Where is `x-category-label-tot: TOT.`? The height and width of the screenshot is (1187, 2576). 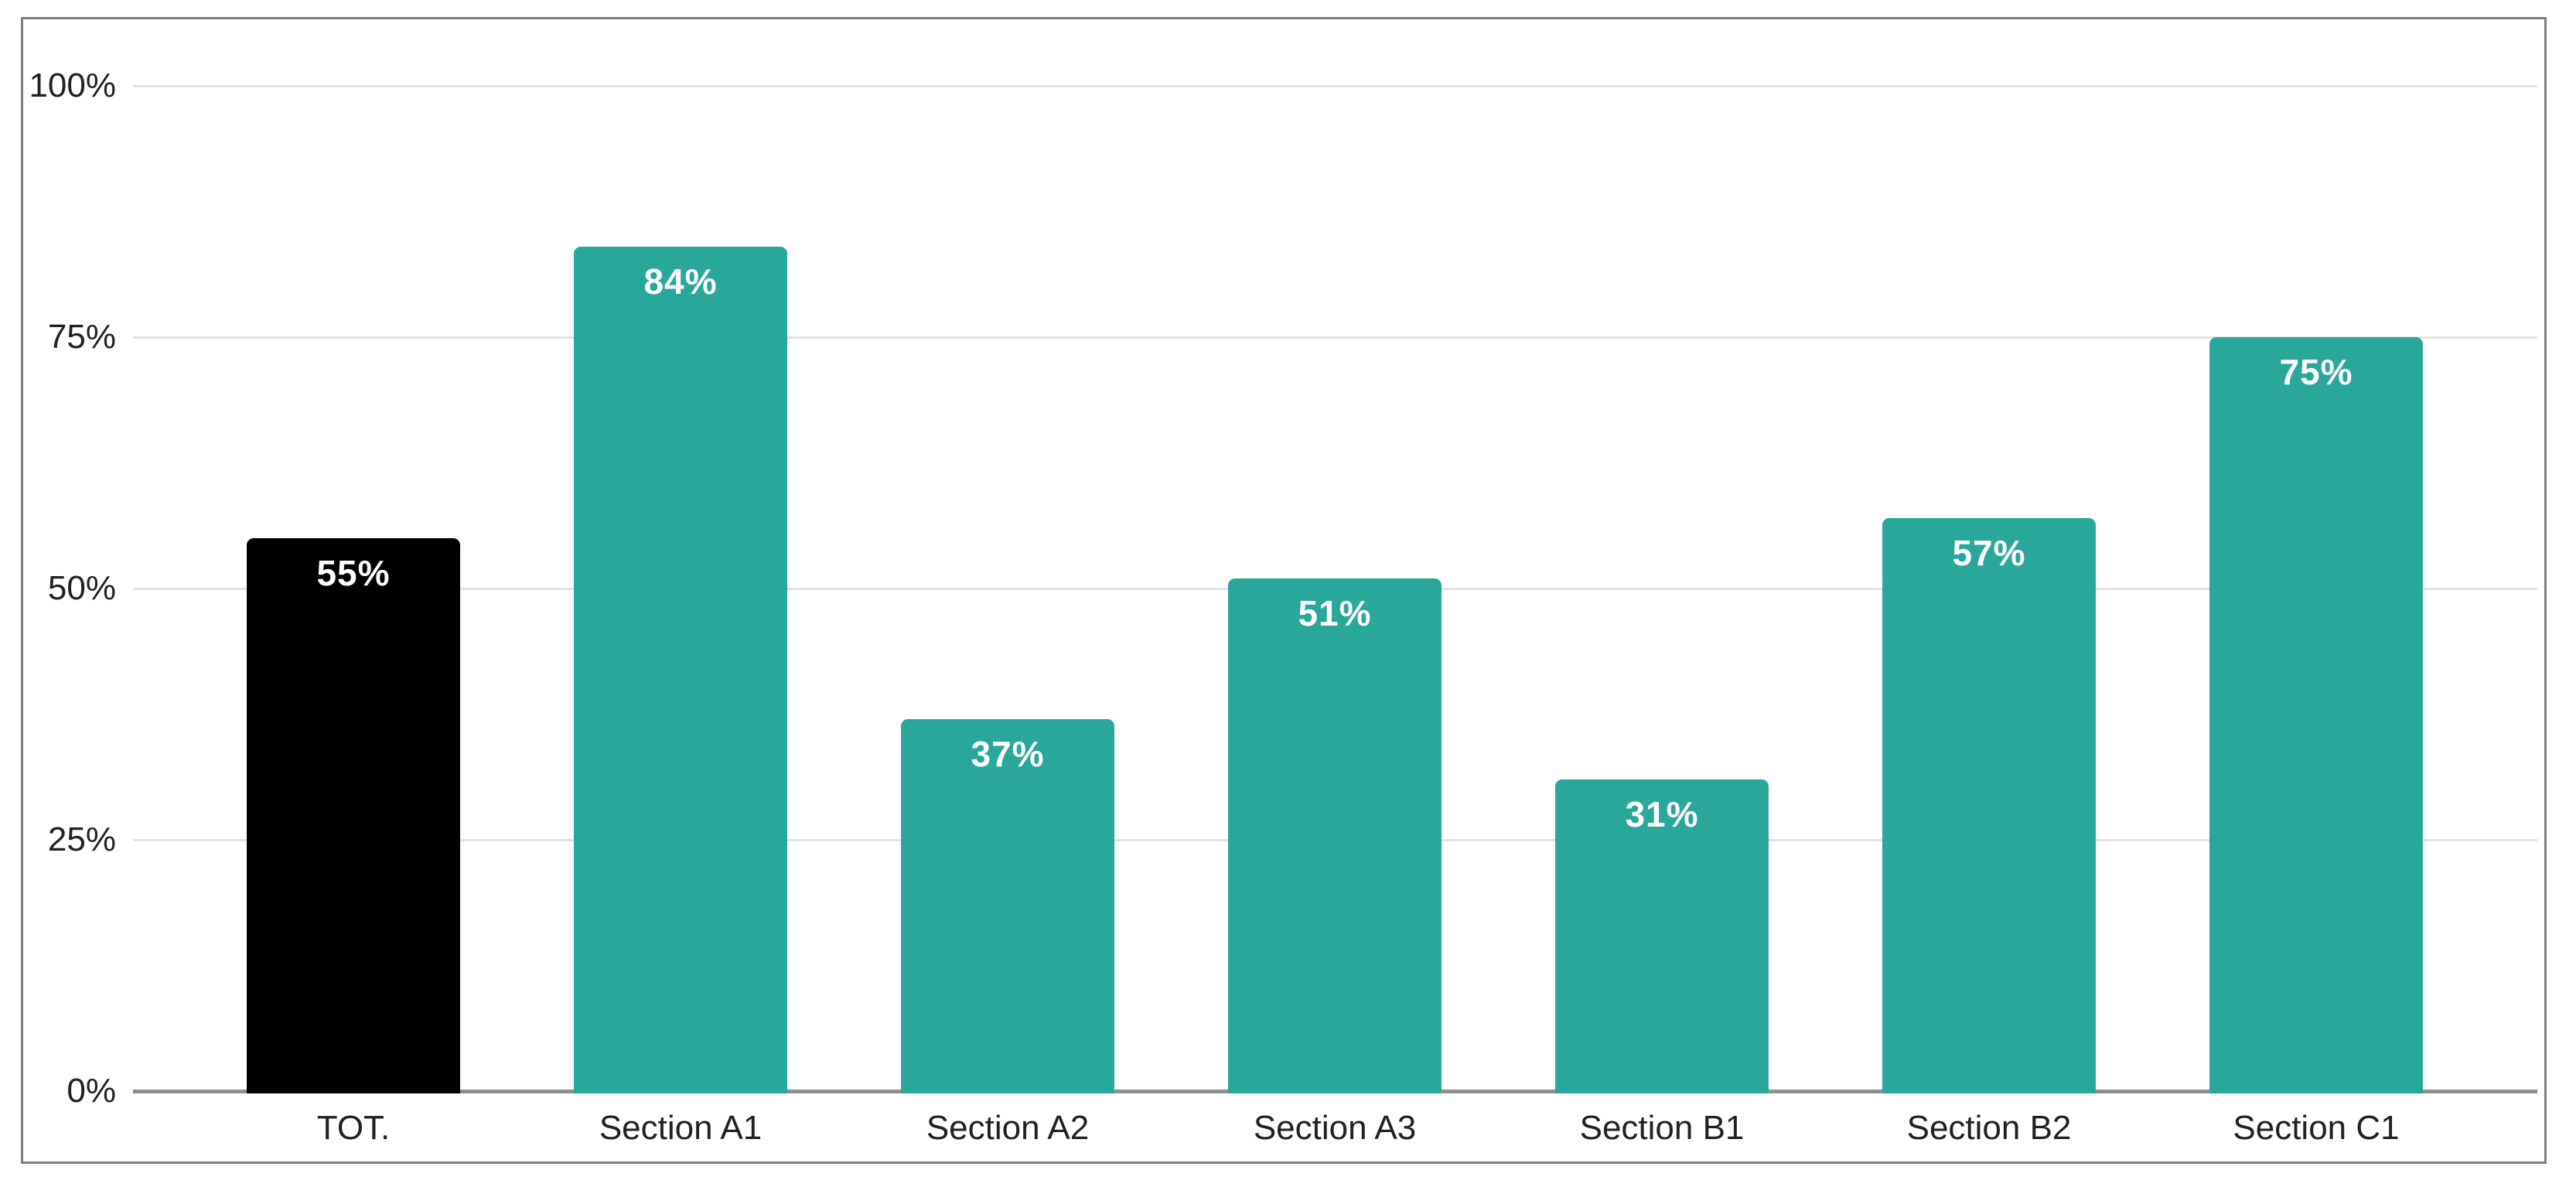 x-category-label-tot: TOT. is located at coordinates (353, 1128).